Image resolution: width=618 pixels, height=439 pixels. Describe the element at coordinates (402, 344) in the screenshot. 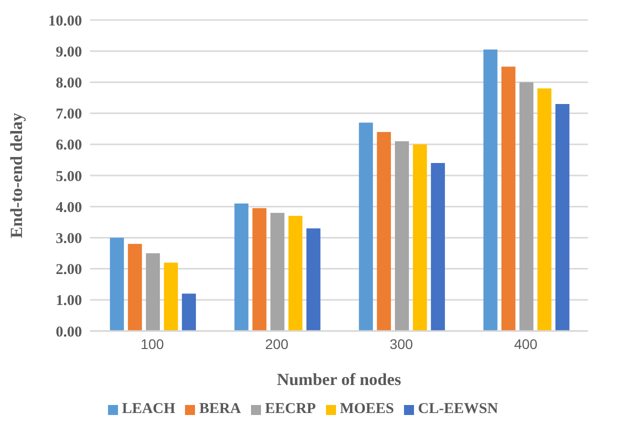

I see `x-tick-label: 300` at that location.